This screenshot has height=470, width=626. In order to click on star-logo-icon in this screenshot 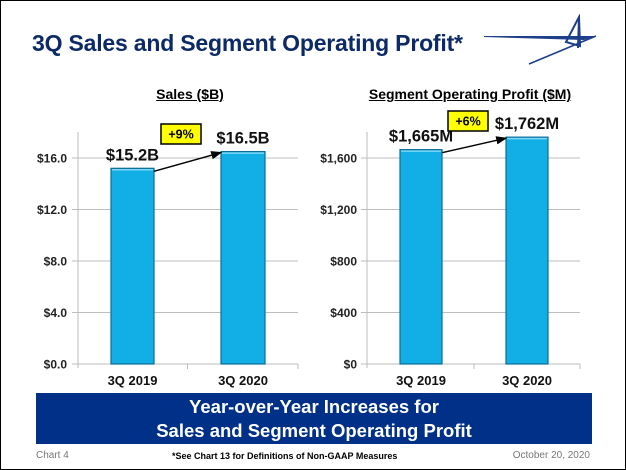, I will do `click(540, 39)`.